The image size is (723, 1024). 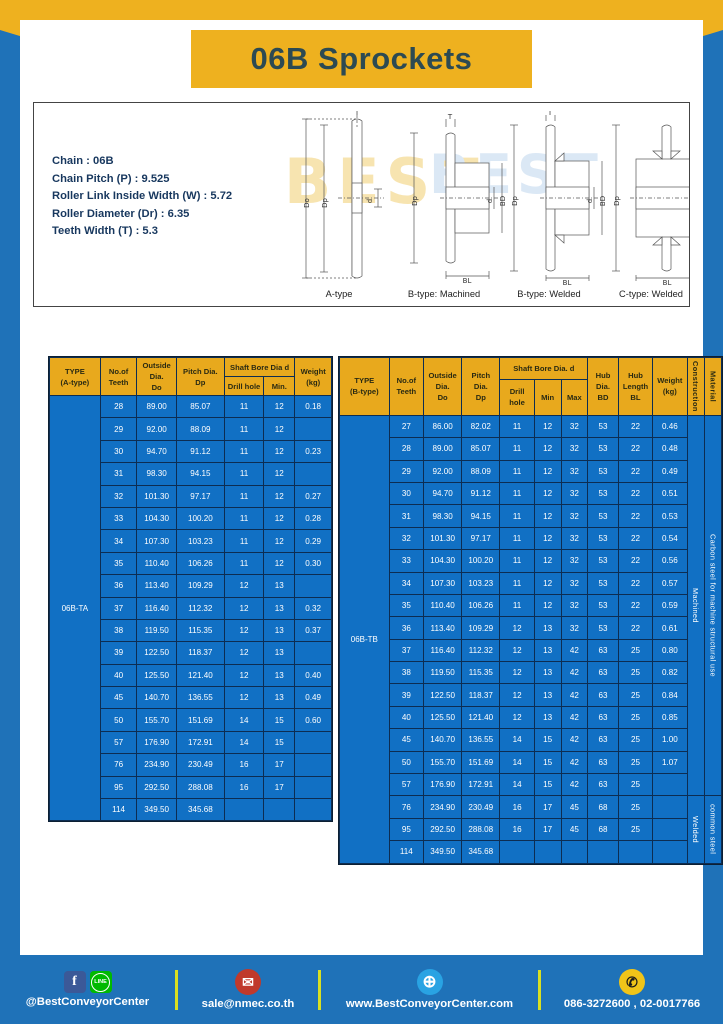 I want to click on th-teeth: No.of Teeth, so click(x=118, y=376).